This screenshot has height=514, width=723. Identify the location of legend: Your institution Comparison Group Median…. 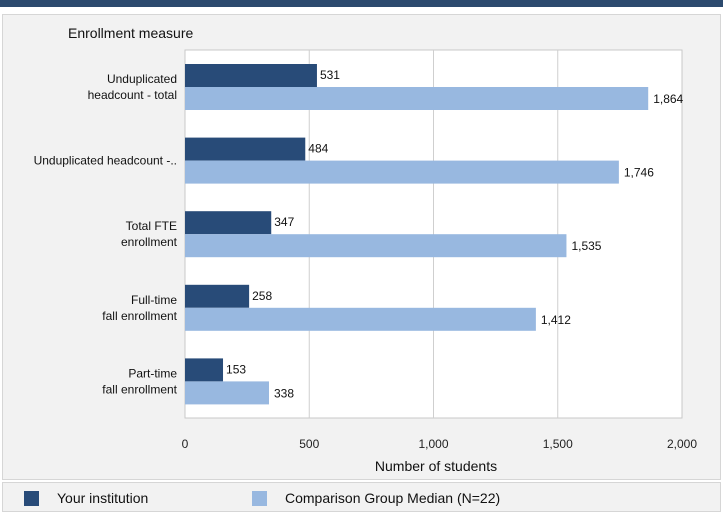
(361, 497).